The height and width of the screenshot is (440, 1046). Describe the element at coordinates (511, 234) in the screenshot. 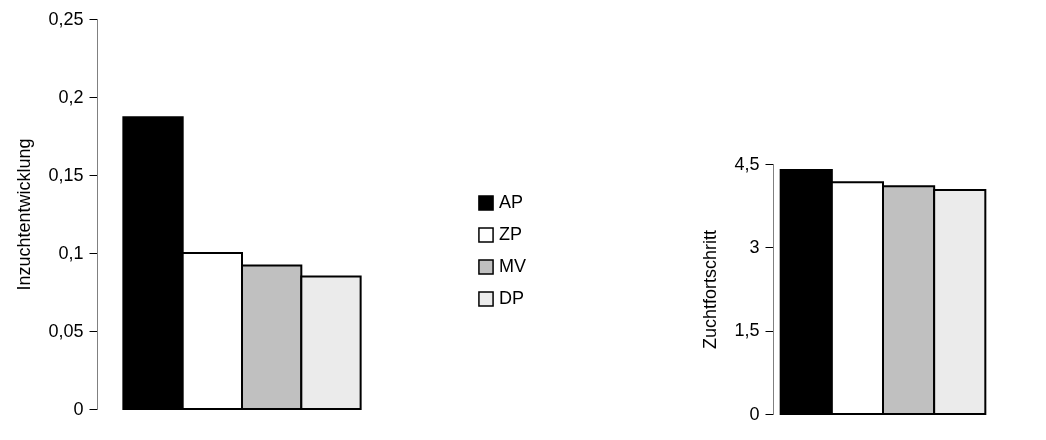

I see `legend-label: ZP` at that location.